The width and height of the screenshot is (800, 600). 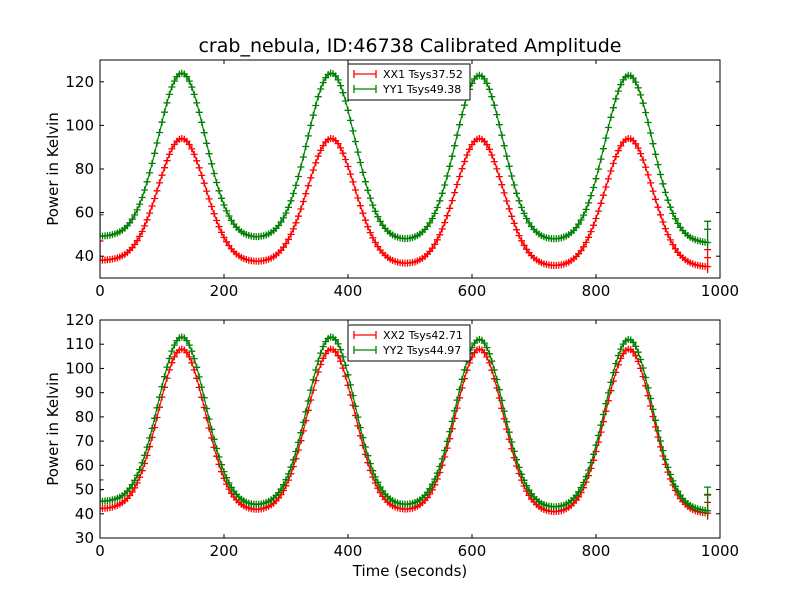 I want to click on legend: XX2 Tsys42.71 YY2 Tsys44.97, so click(x=409, y=343).